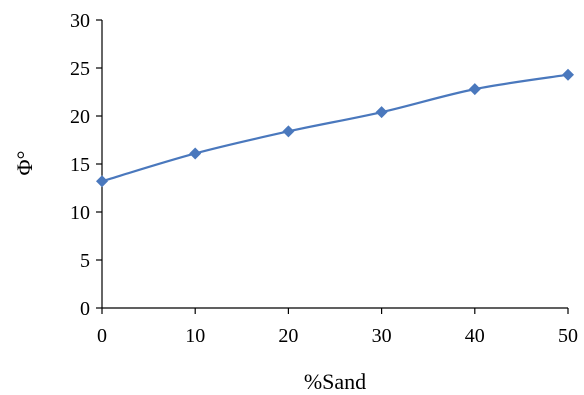 Image resolution: width=584 pixels, height=395 pixels. Describe the element at coordinates (85, 309) in the screenshot. I see `y-tick-label: 0` at that location.